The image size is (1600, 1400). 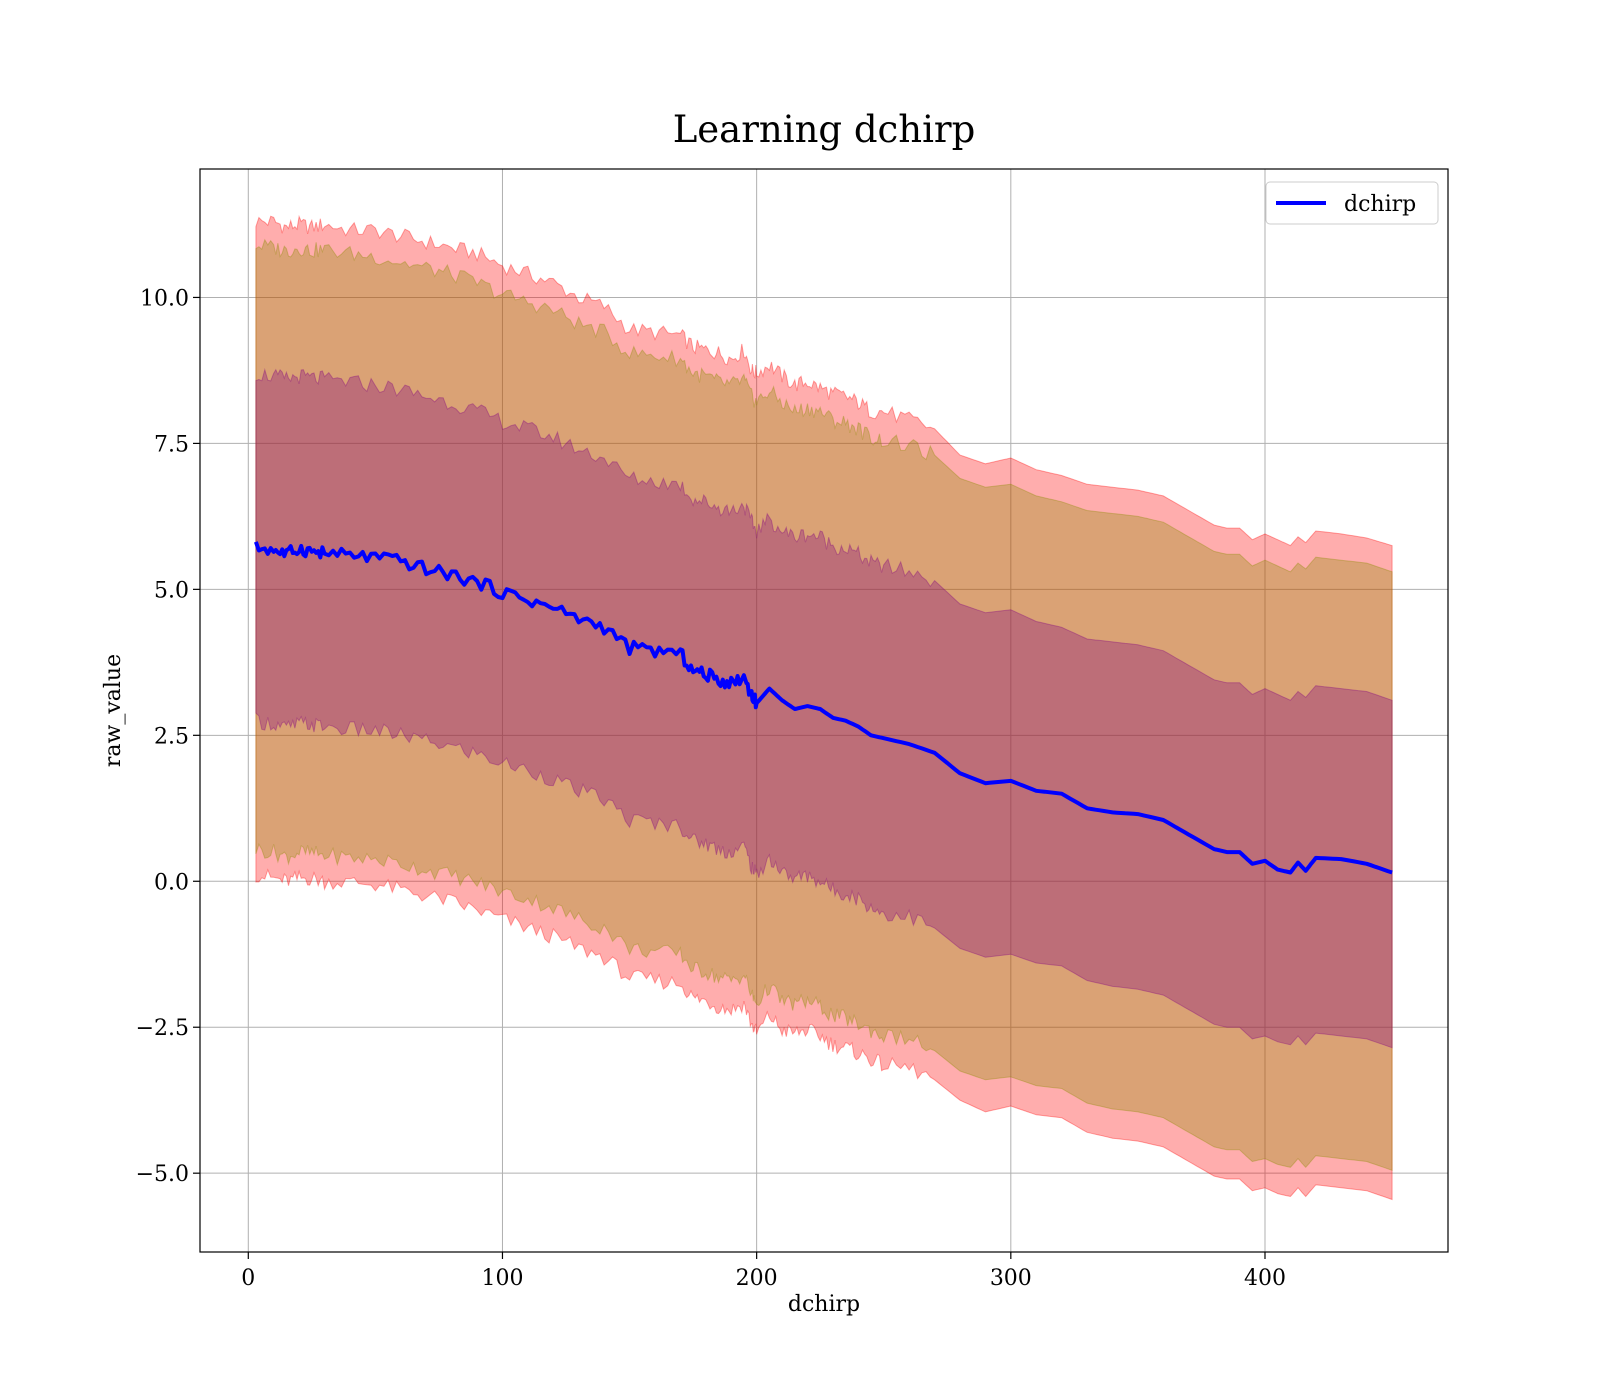 What do you see at coordinates (1265, 1278) in the screenshot?
I see `x-tick-label: 400` at bounding box center [1265, 1278].